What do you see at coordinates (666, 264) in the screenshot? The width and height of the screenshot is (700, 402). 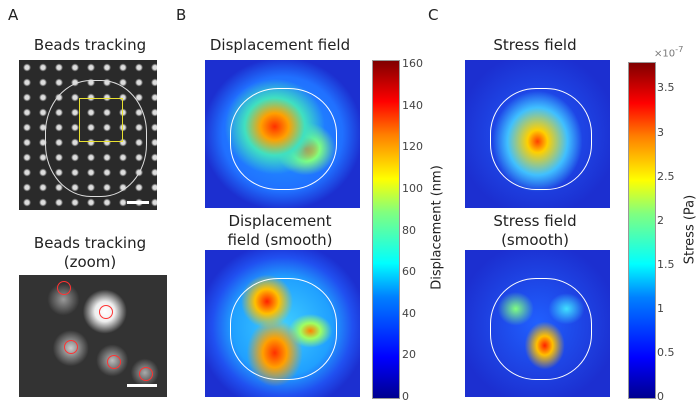 I see `colorbar-tick-label: 1.5` at bounding box center [666, 264].